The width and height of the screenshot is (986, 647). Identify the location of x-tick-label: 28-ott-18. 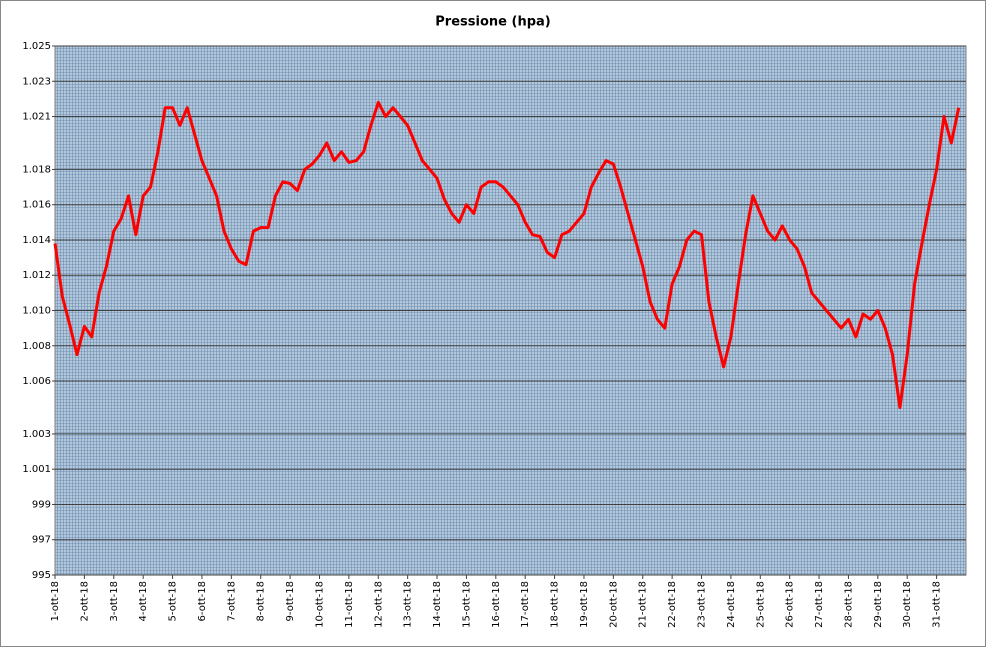
(848, 604).